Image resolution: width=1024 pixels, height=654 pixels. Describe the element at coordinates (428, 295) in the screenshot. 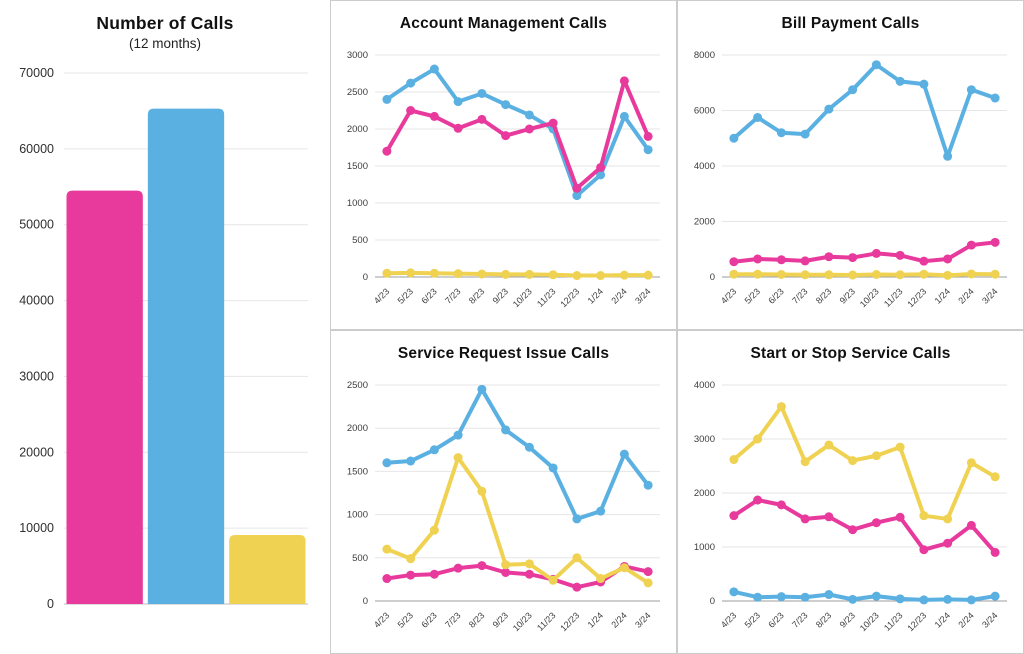

I see `x-tick-label: 6/23` at that location.